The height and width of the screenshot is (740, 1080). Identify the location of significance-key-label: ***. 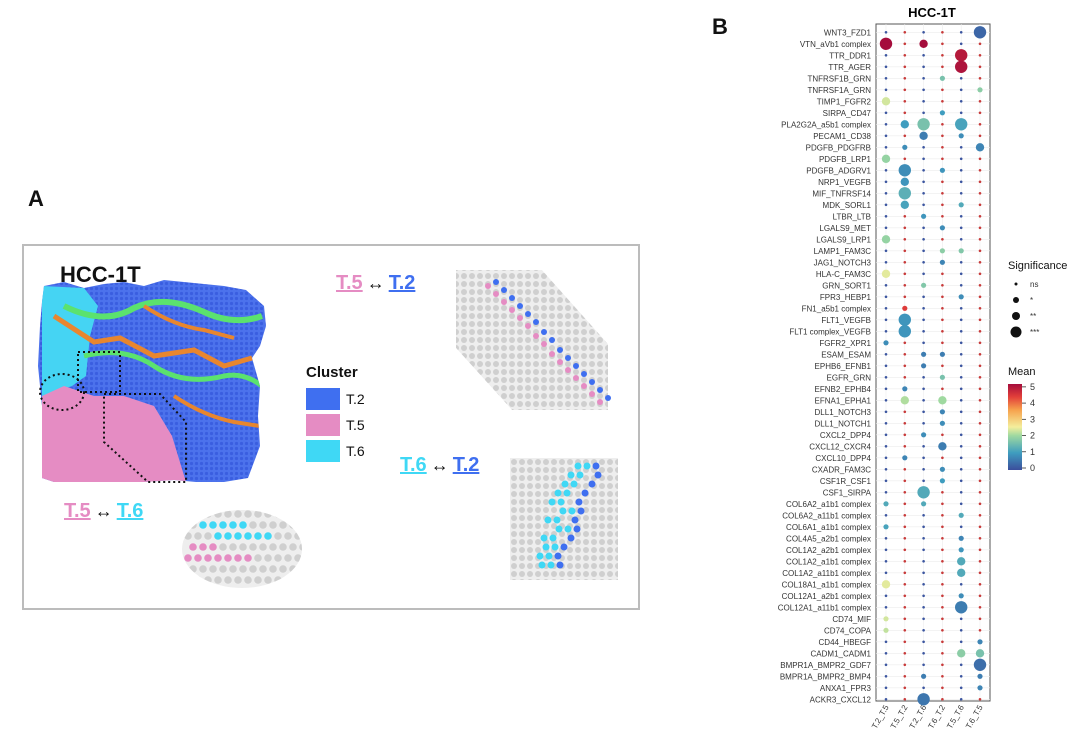
(1034, 332).